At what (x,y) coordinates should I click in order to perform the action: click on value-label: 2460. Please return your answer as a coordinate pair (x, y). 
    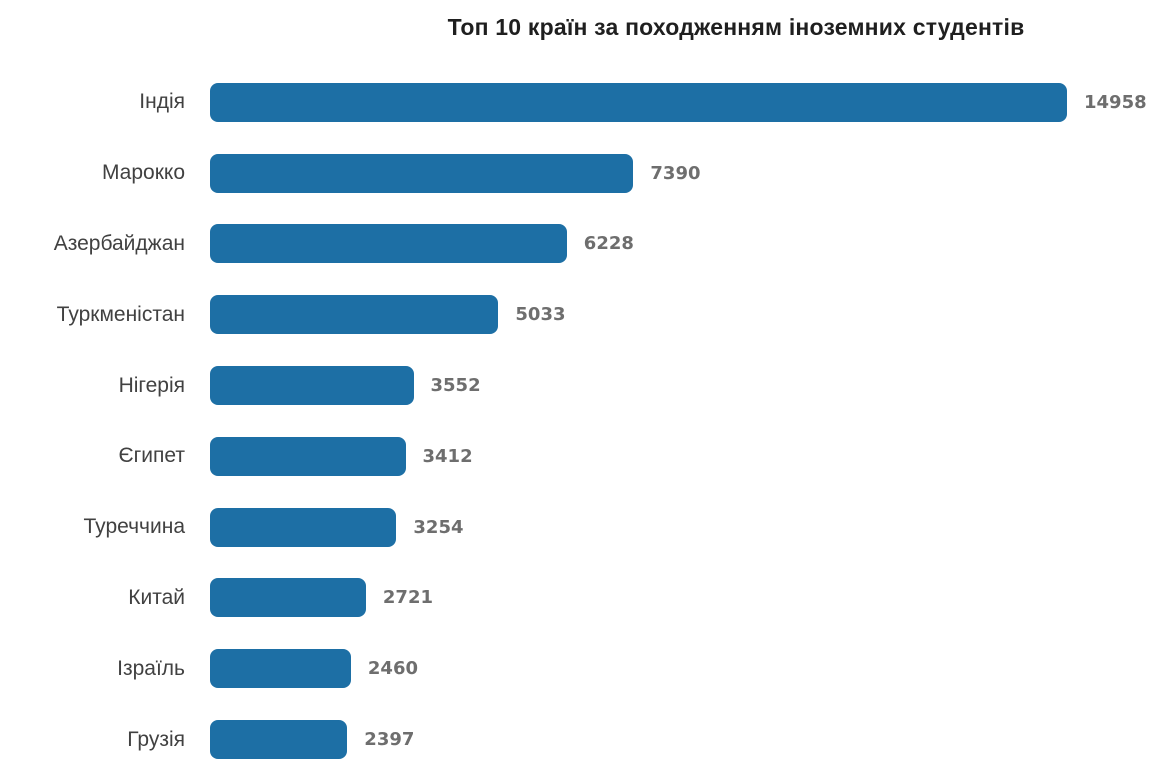
    Looking at the image, I should click on (392, 669).